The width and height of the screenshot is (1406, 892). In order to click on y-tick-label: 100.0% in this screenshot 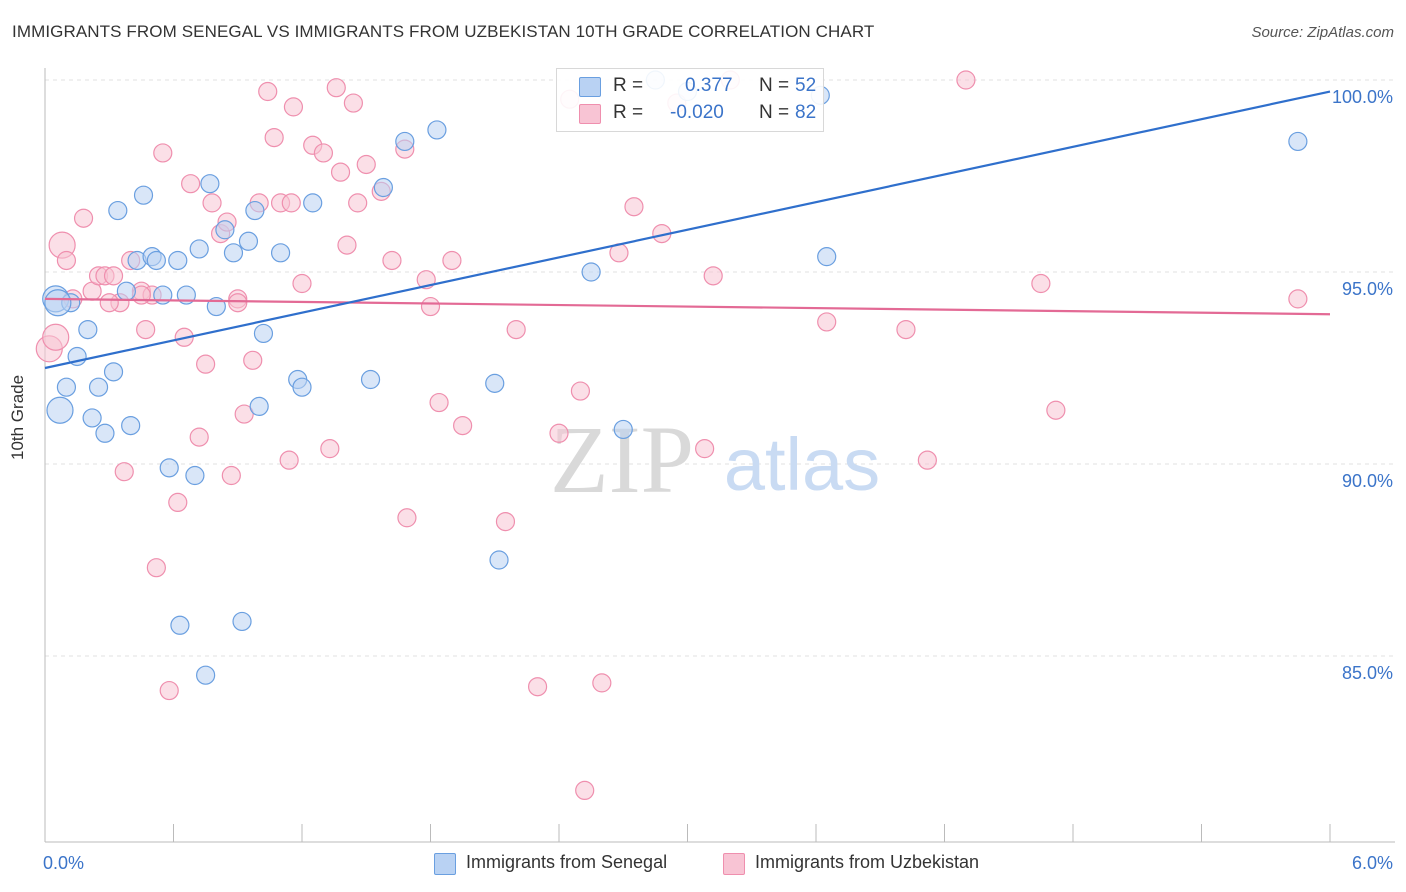, I will do `click(1362, 97)`.